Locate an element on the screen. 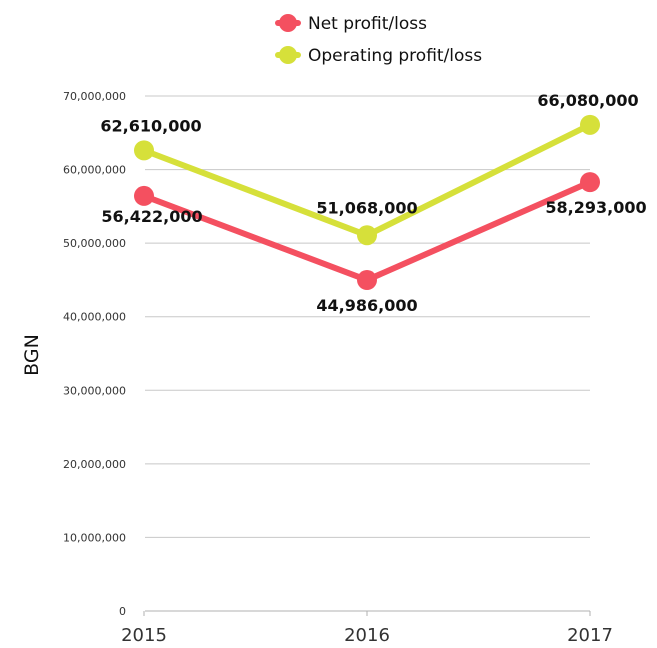 This screenshot has width=657, height=648. legend-swatch-net-marker is located at coordinates (288, 23).